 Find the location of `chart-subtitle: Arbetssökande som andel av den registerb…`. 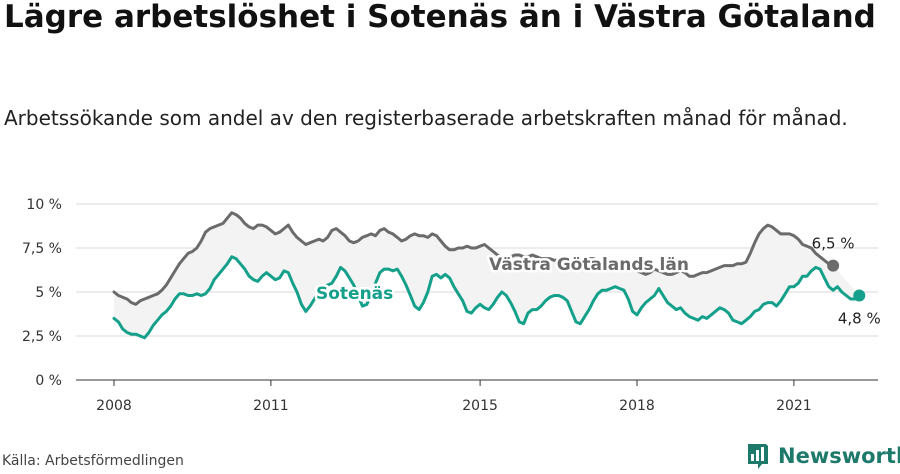

chart-subtitle: Arbetssökande som andel av den registerb… is located at coordinates (426, 118).